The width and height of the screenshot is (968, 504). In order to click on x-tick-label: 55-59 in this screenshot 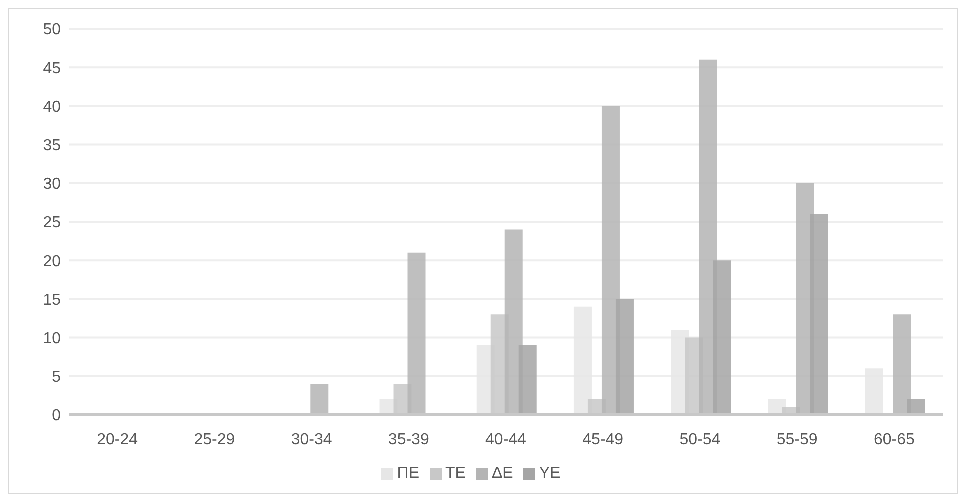, I will do `click(797, 439)`.